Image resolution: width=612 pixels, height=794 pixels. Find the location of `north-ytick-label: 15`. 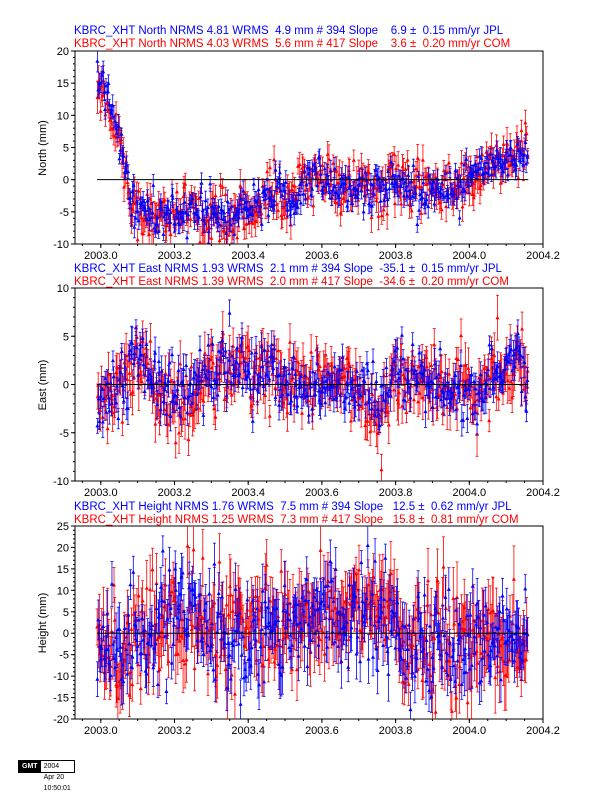

north-ytick-label: 15 is located at coordinates (63, 84).